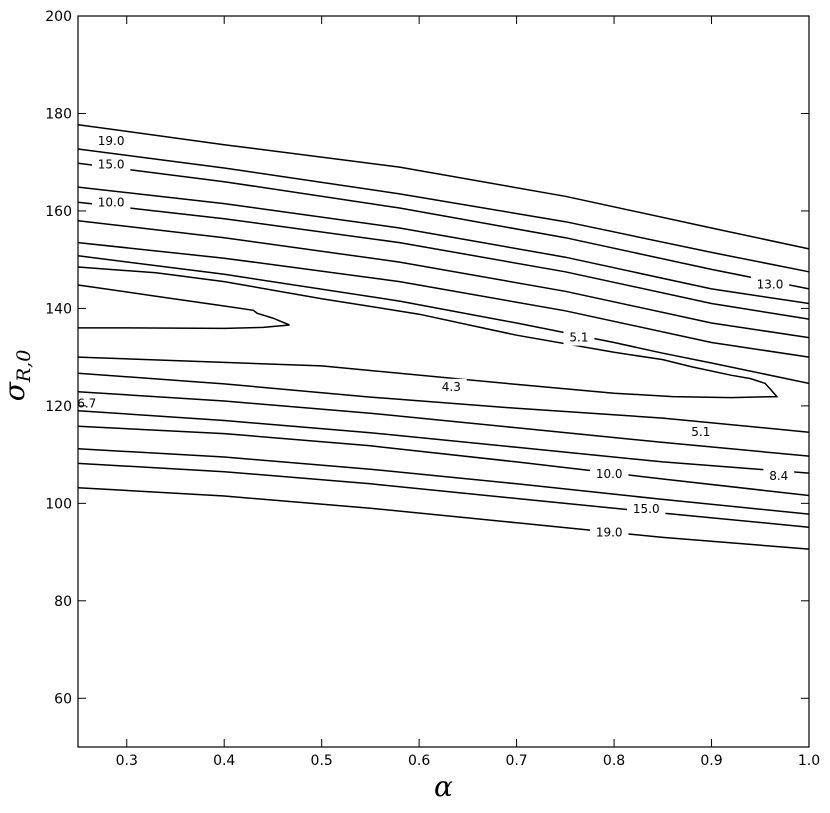 The width and height of the screenshot is (830, 813). What do you see at coordinates (58, 212) in the screenshot?
I see `y-tick-label: 160` at bounding box center [58, 212].